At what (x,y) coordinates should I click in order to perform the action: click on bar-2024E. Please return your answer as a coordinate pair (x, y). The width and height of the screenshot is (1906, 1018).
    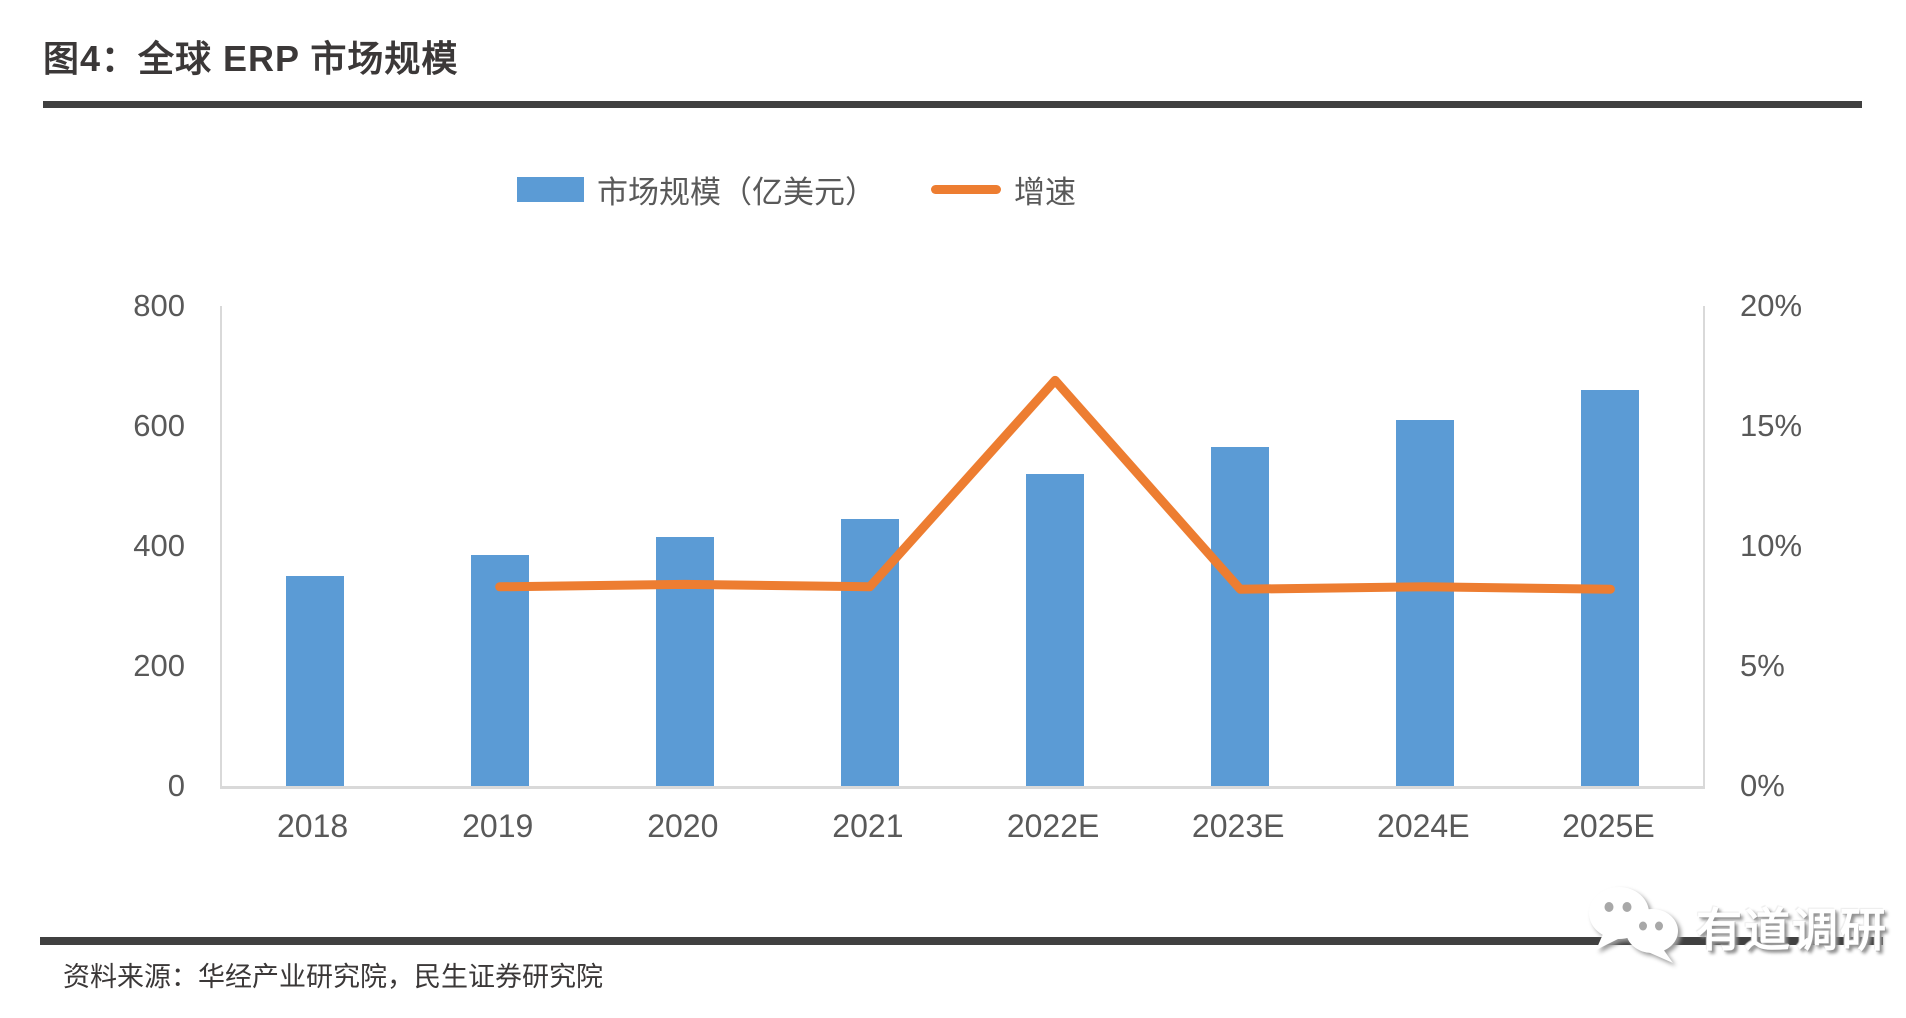
    Looking at the image, I should click on (1425, 603).